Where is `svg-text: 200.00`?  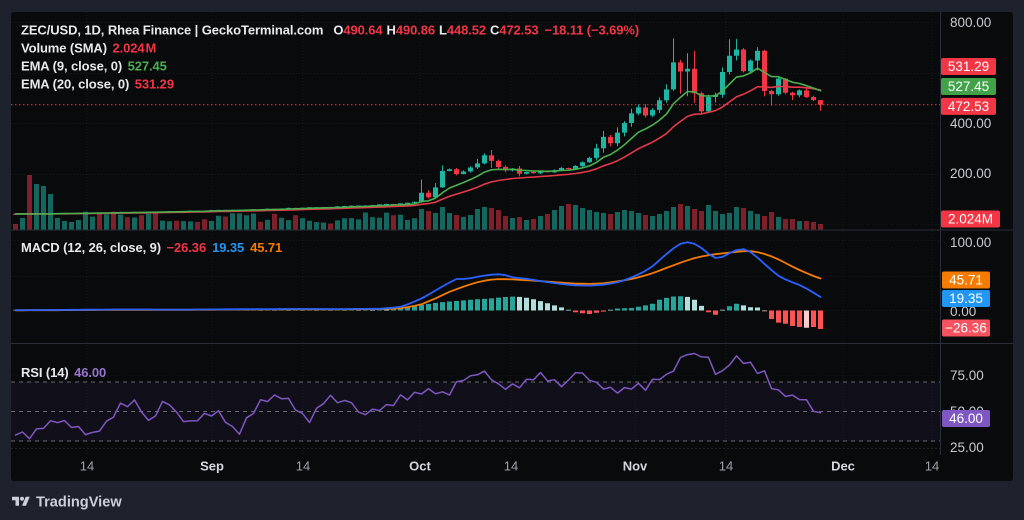 svg-text: 200.00 is located at coordinates (970, 173).